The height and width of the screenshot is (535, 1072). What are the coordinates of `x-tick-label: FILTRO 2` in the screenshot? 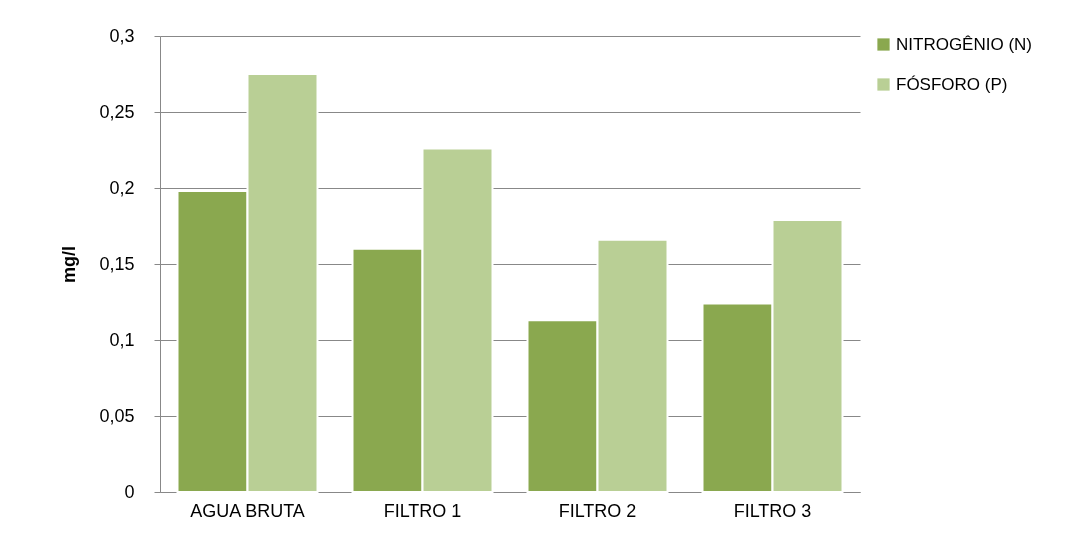 It's located at (597, 510).